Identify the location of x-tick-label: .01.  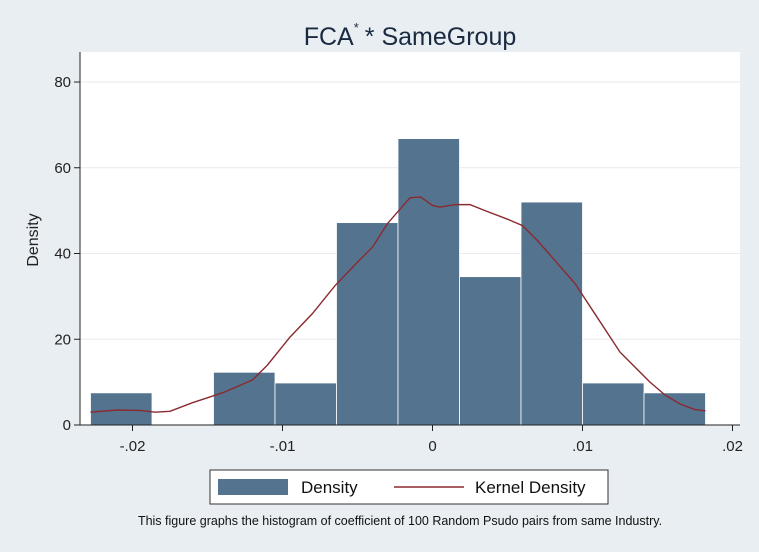
(582, 446).